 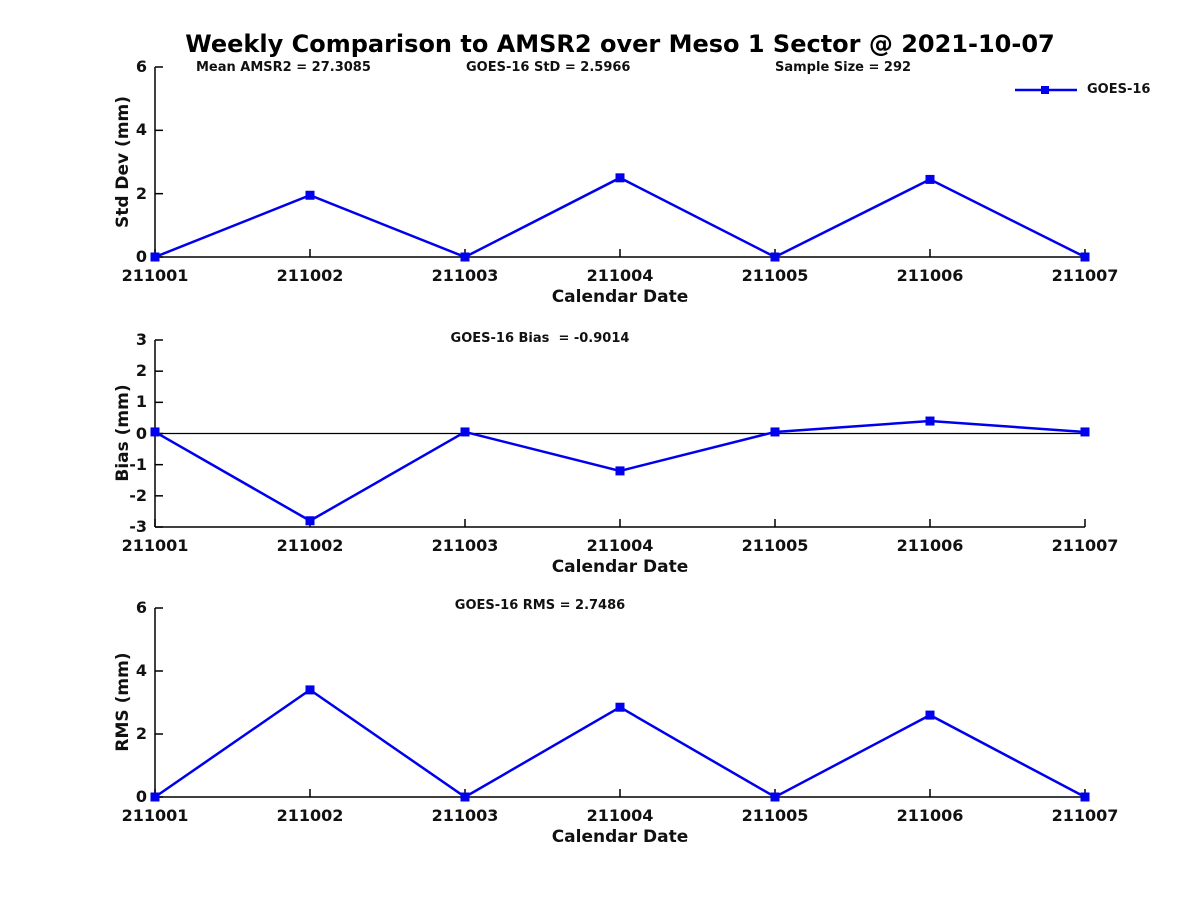 I want to click on legend-label: GOES-16, so click(x=1119, y=89).